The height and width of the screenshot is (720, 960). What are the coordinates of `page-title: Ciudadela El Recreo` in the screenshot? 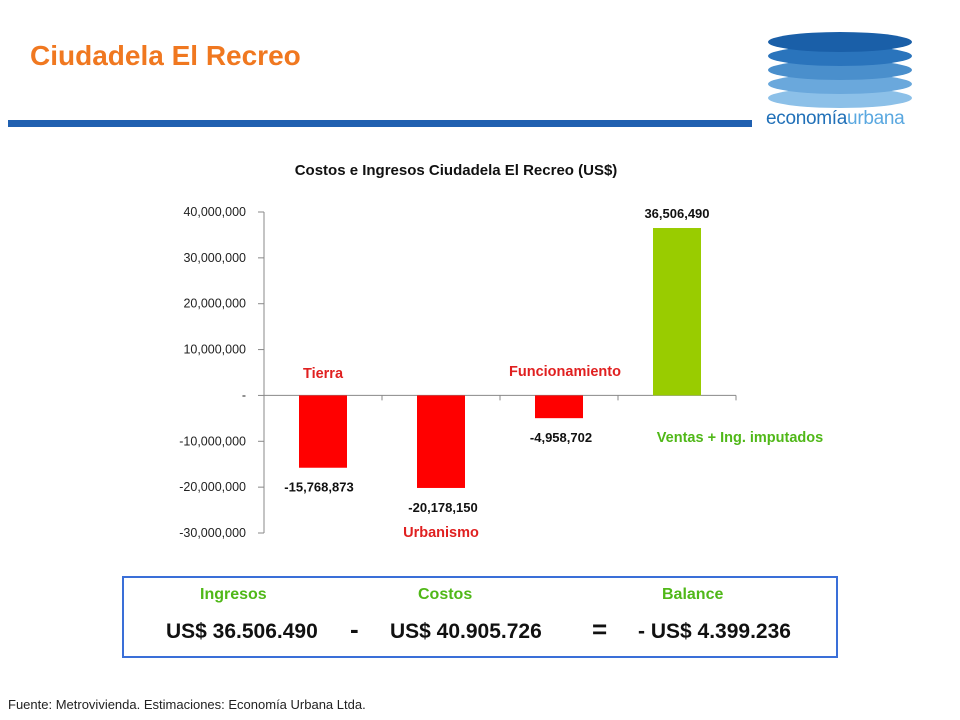 It's located at (165, 55).